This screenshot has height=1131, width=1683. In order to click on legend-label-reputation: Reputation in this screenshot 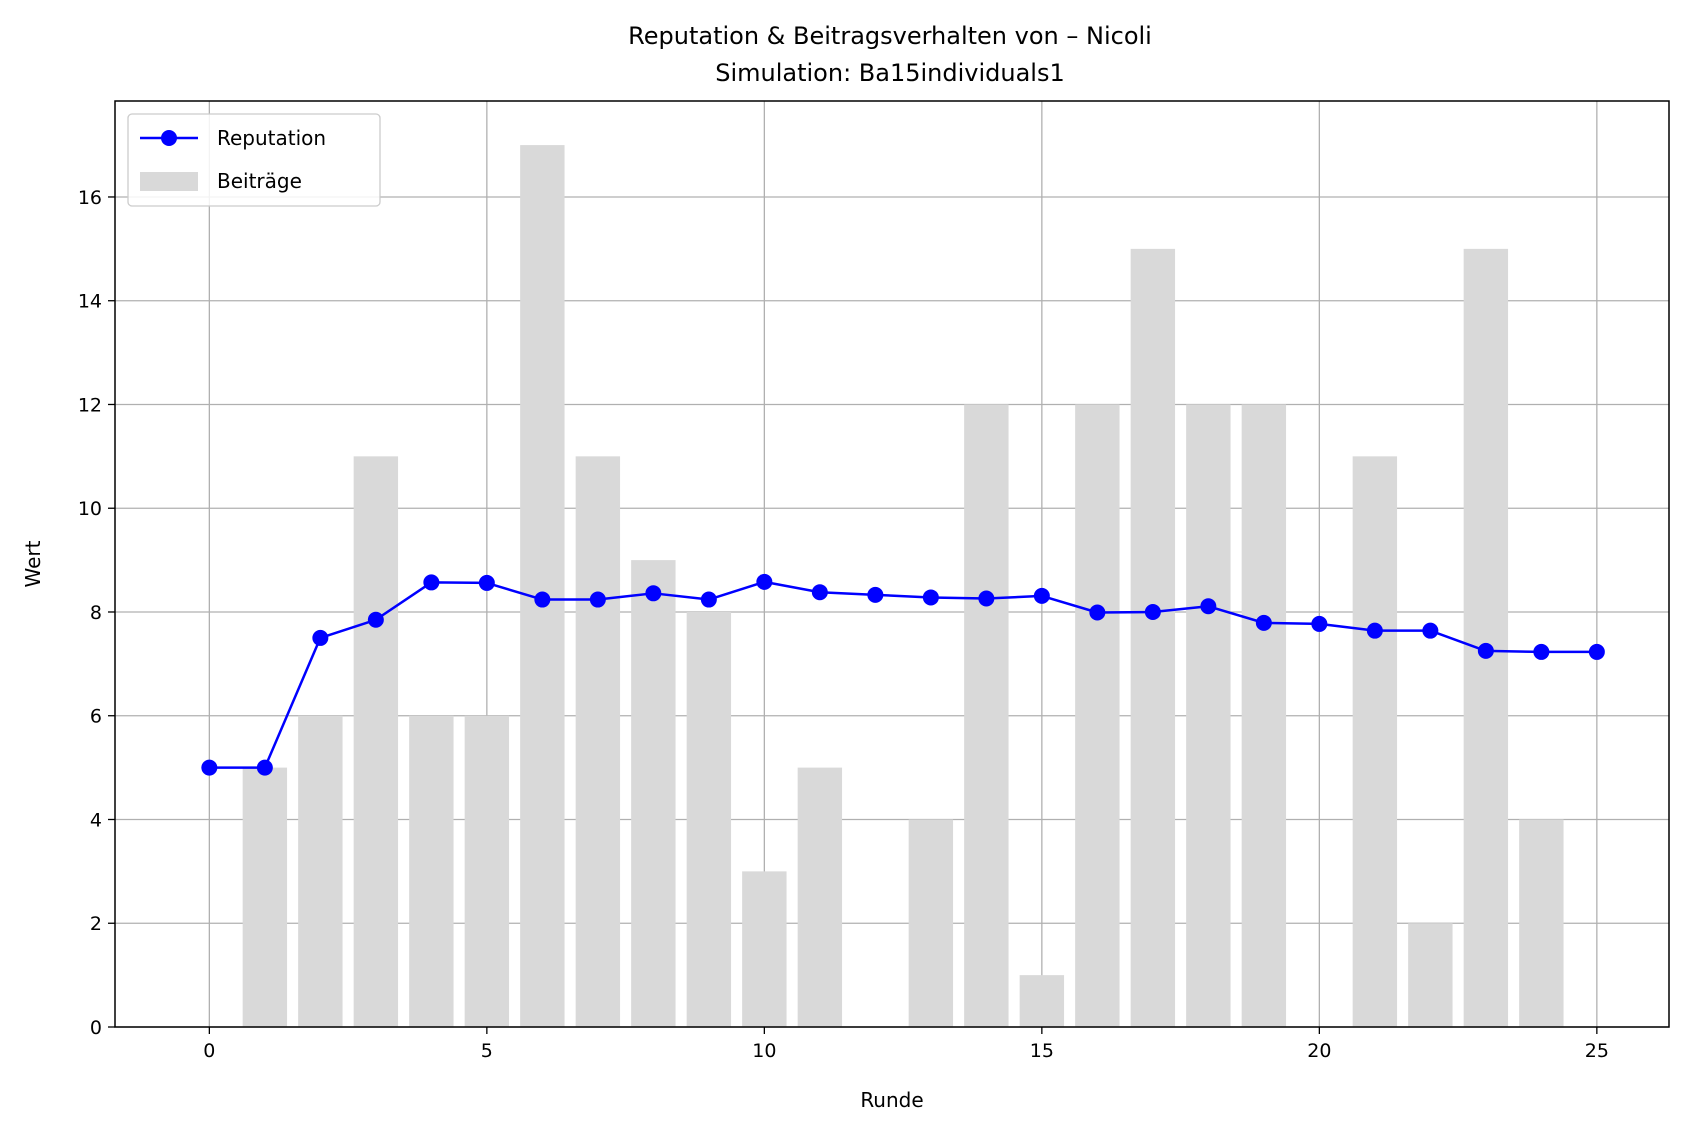, I will do `click(271, 138)`.